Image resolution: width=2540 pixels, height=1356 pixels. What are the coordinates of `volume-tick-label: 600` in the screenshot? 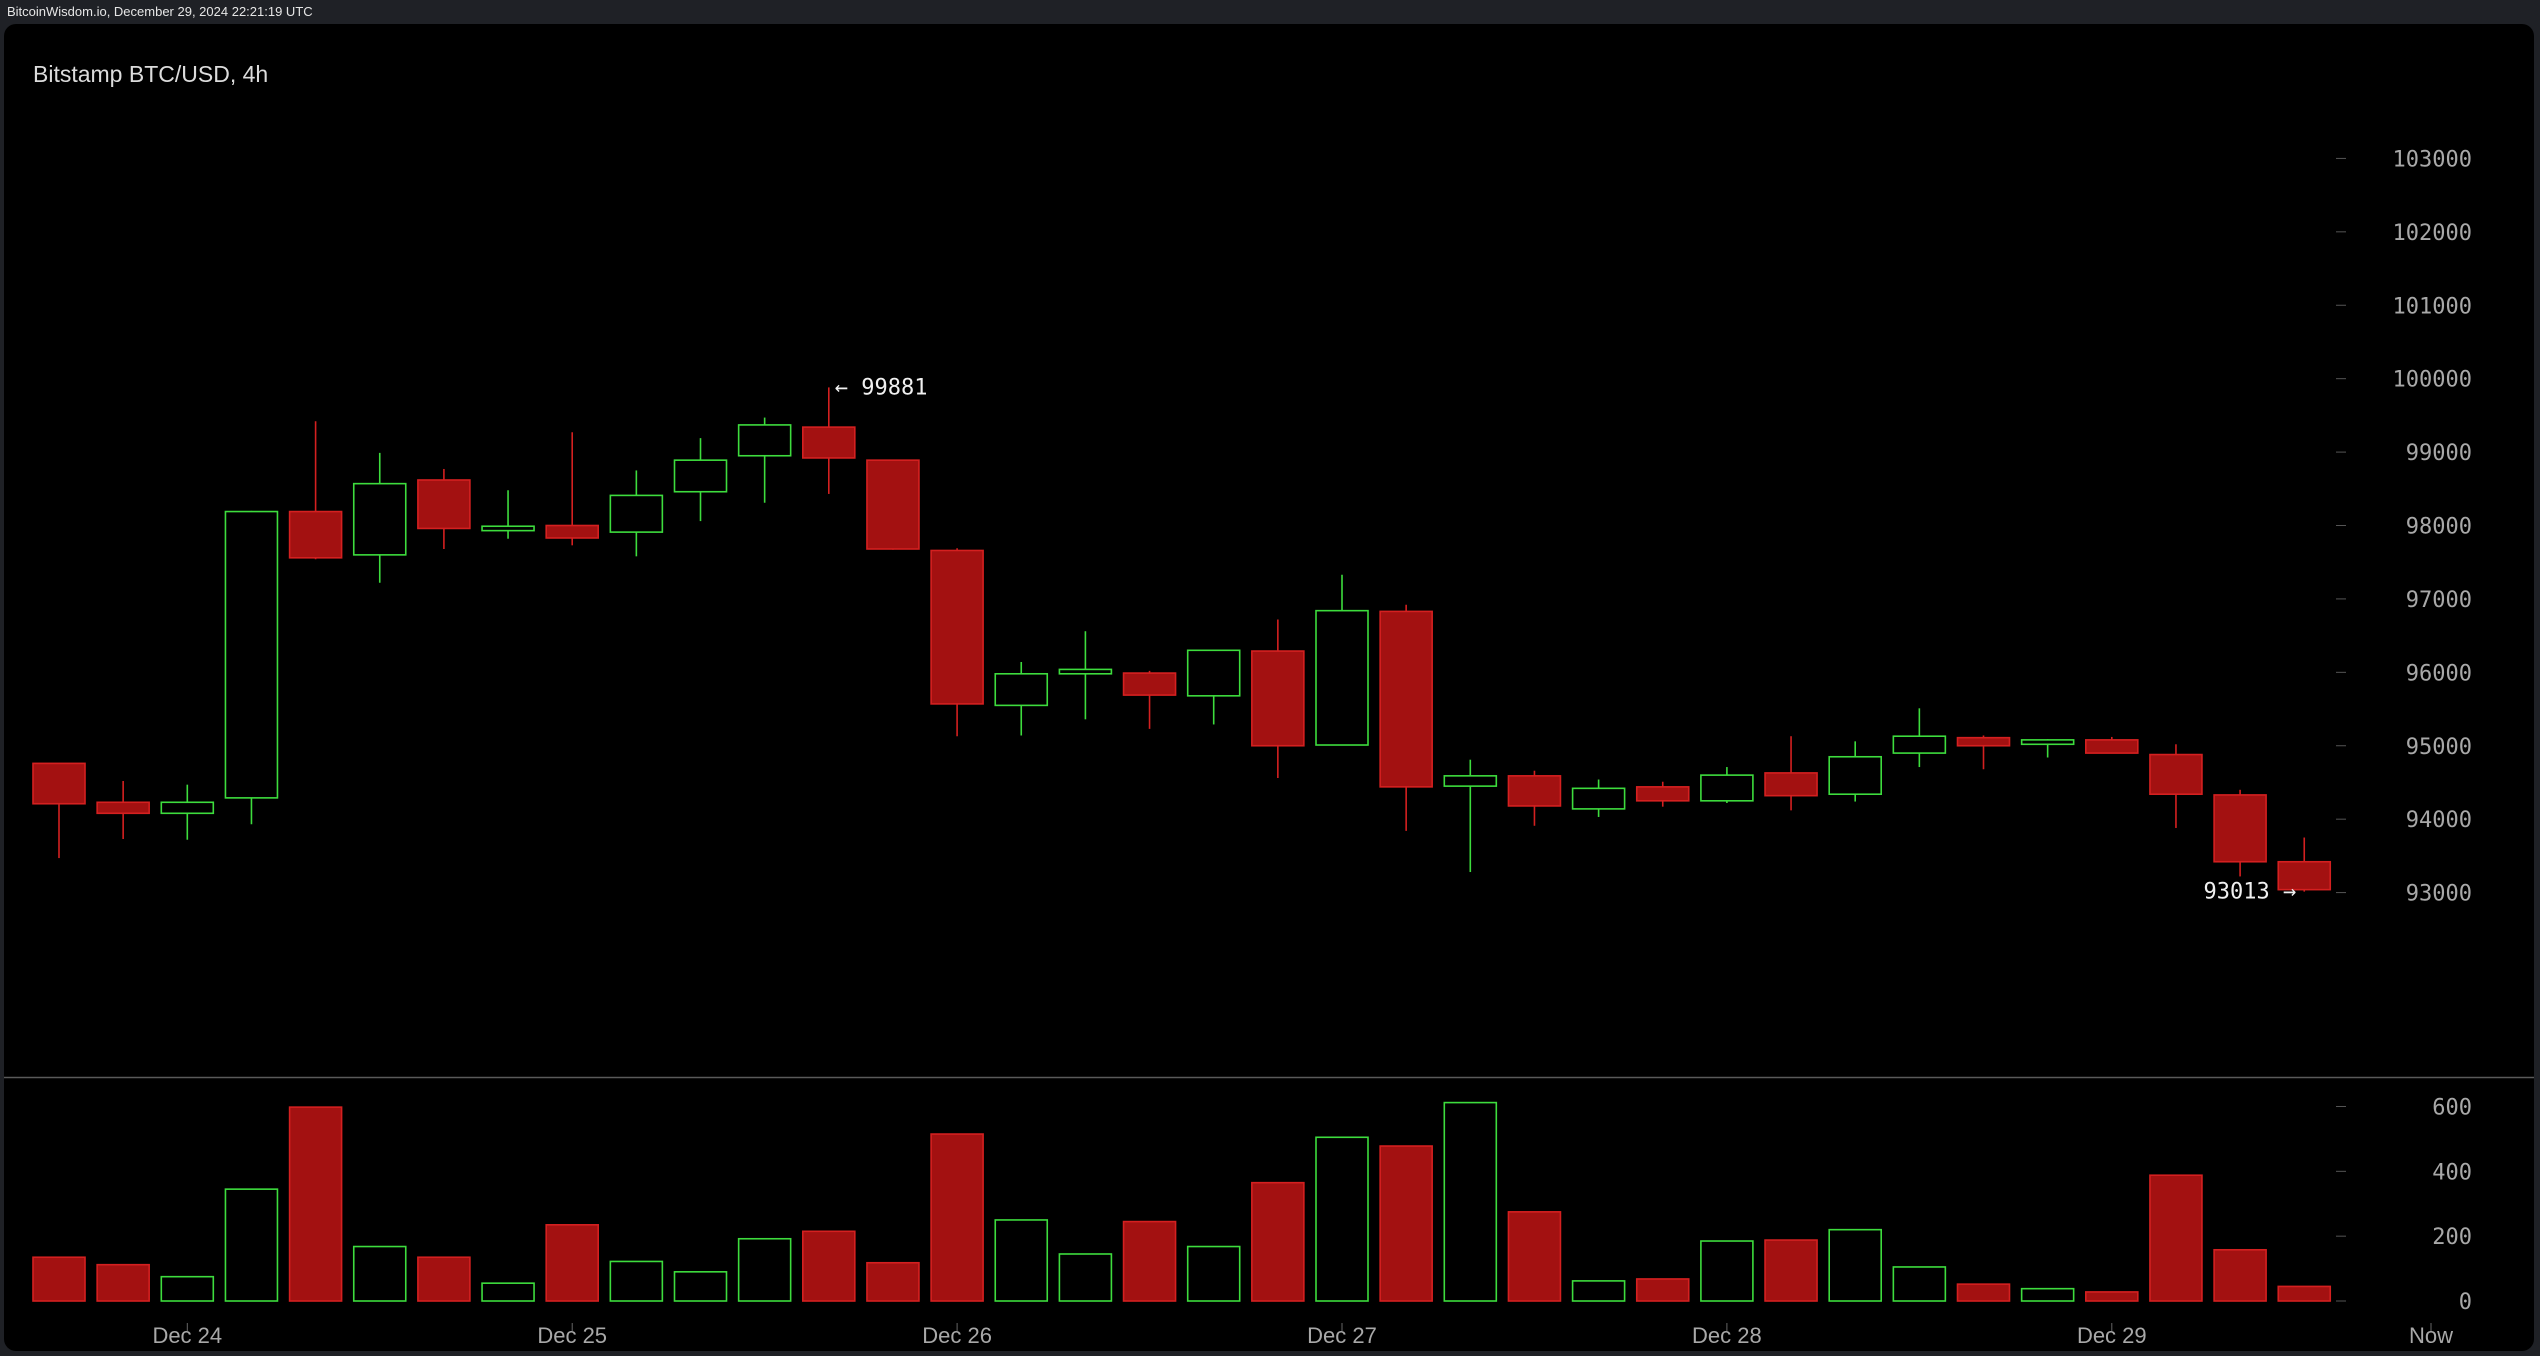 It's located at (2452, 1107).